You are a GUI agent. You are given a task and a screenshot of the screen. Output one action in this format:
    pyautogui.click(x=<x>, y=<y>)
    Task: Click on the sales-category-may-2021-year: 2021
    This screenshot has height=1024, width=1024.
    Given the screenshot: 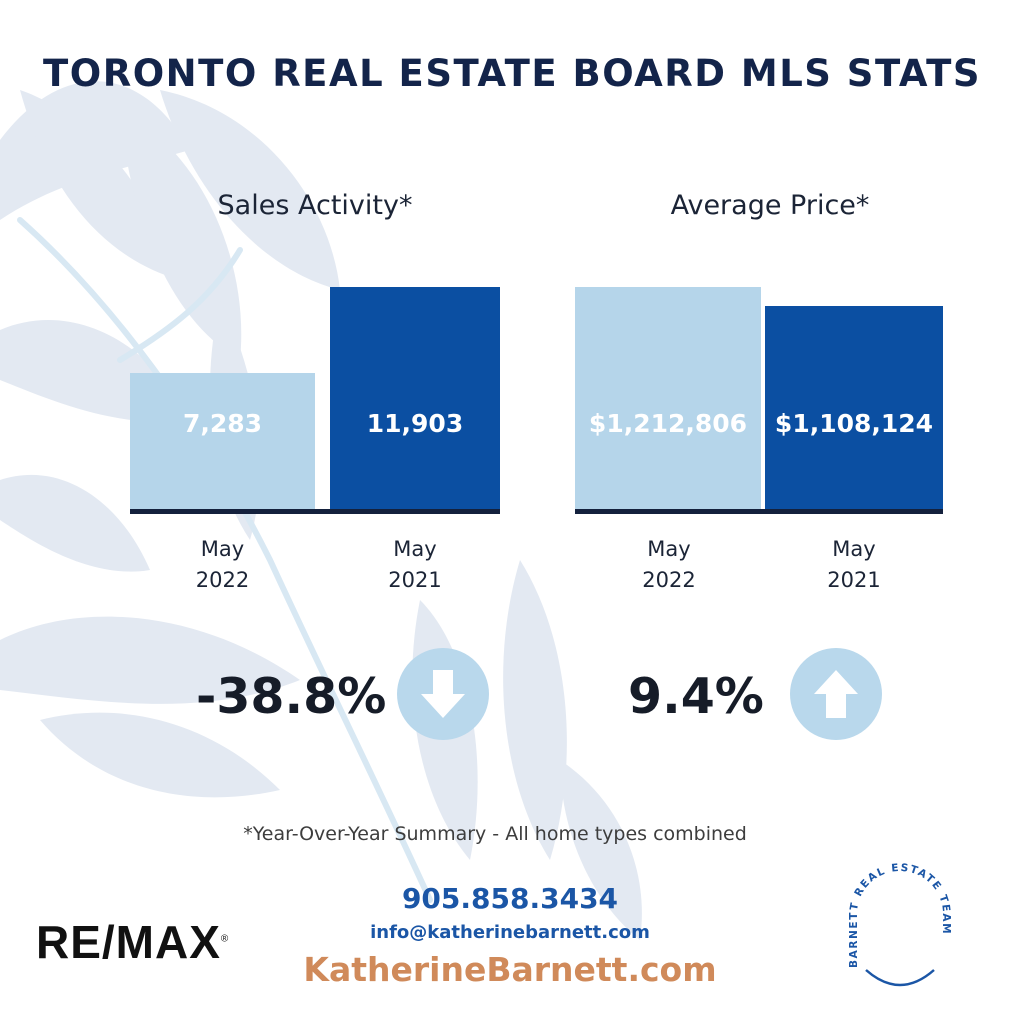 What is the action you would take?
    pyautogui.click(x=415, y=580)
    